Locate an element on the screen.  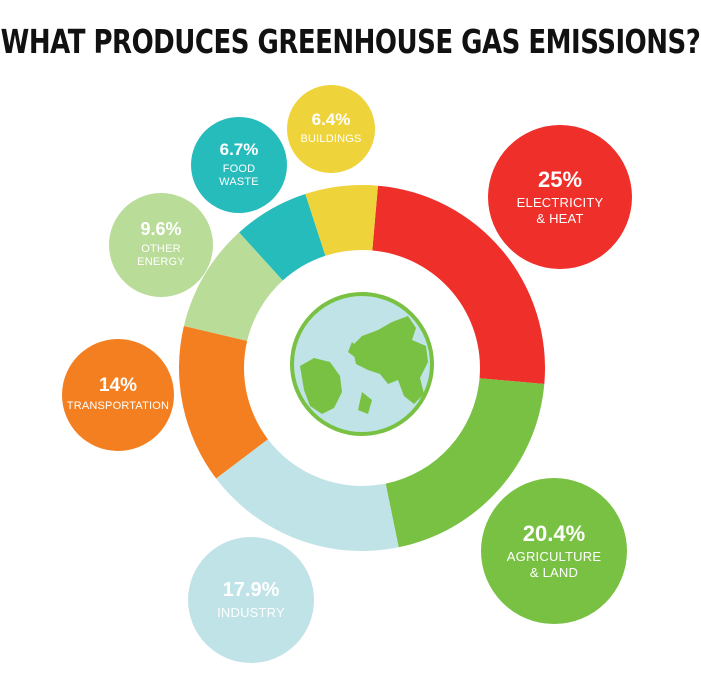
slice-label-bubble: 20.4% AGRICULTURE & LAND is located at coordinates (554, 551).